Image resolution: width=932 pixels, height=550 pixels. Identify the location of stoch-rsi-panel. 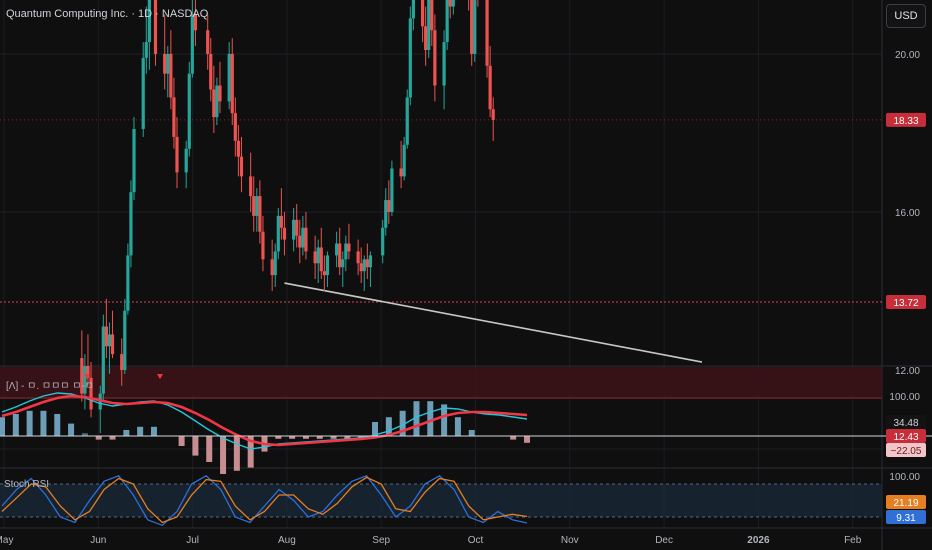
(264, 500).